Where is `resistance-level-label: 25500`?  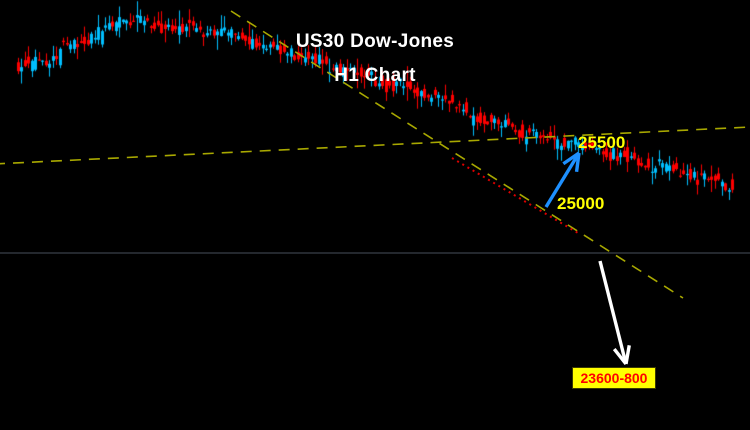 resistance-level-label: 25500 is located at coordinates (602, 142).